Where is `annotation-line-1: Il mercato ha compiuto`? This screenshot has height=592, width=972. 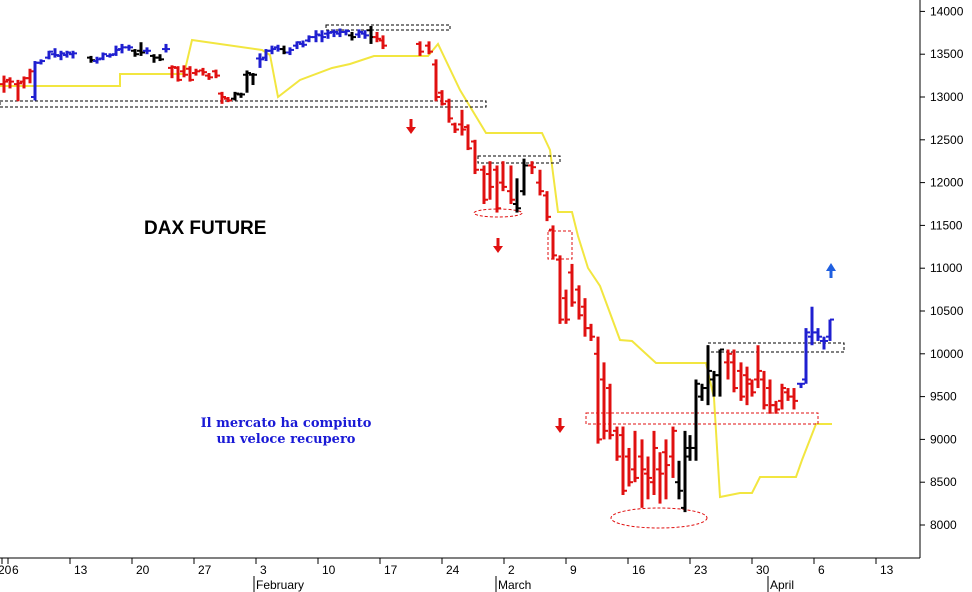
annotation-line-1: Il mercato ha compiuto is located at coordinates (286, 423).